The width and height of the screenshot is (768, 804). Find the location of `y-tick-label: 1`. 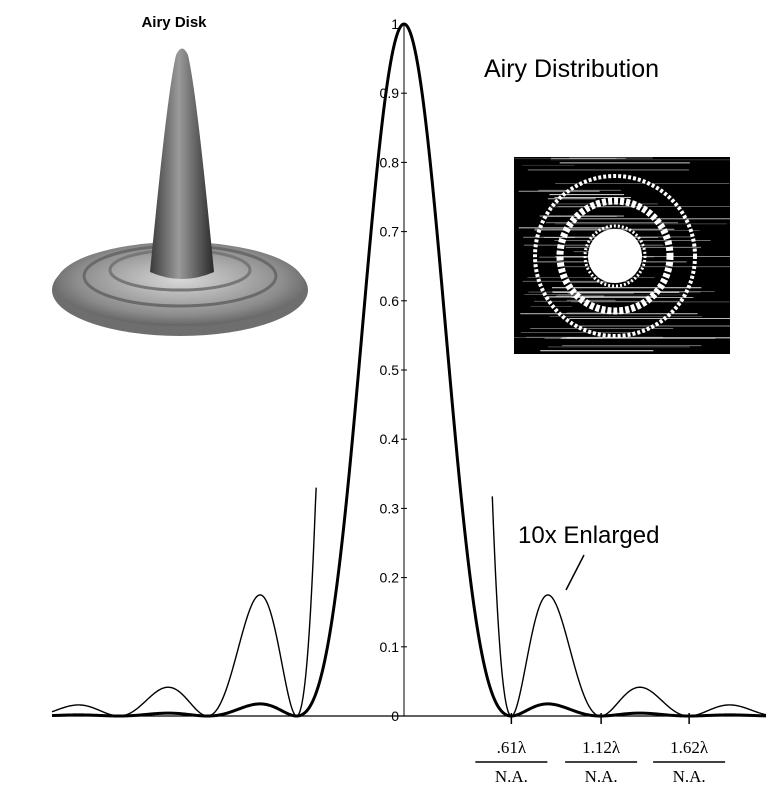

y-tick-label: 1 is located at coordinates (395, 24).